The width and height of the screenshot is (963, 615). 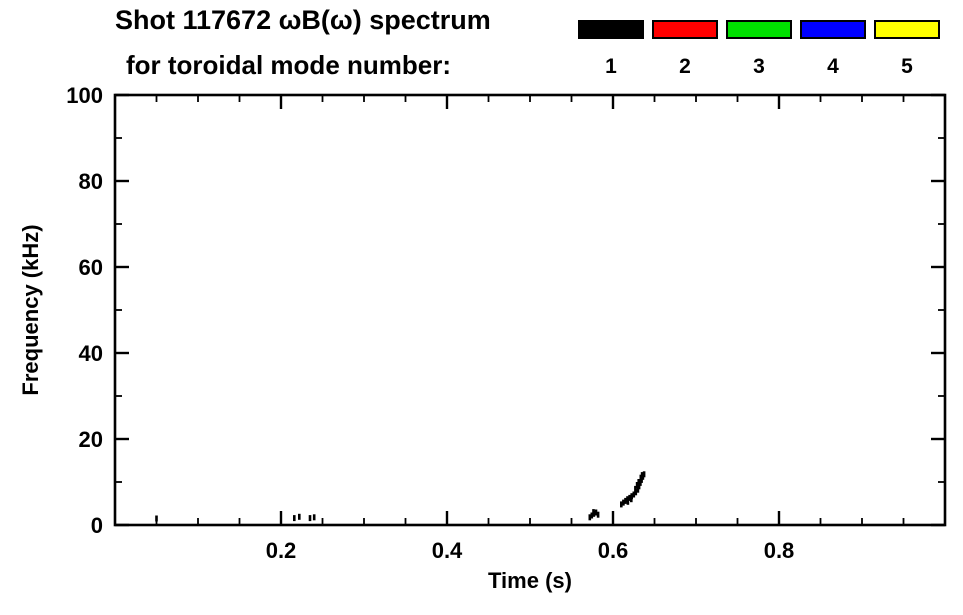 What do you see at coordinates (303, 20) in the screenshot?
I see `chart-title: Shot 117672 ωB(ω) spectrum` at bounding box center [303, 20].